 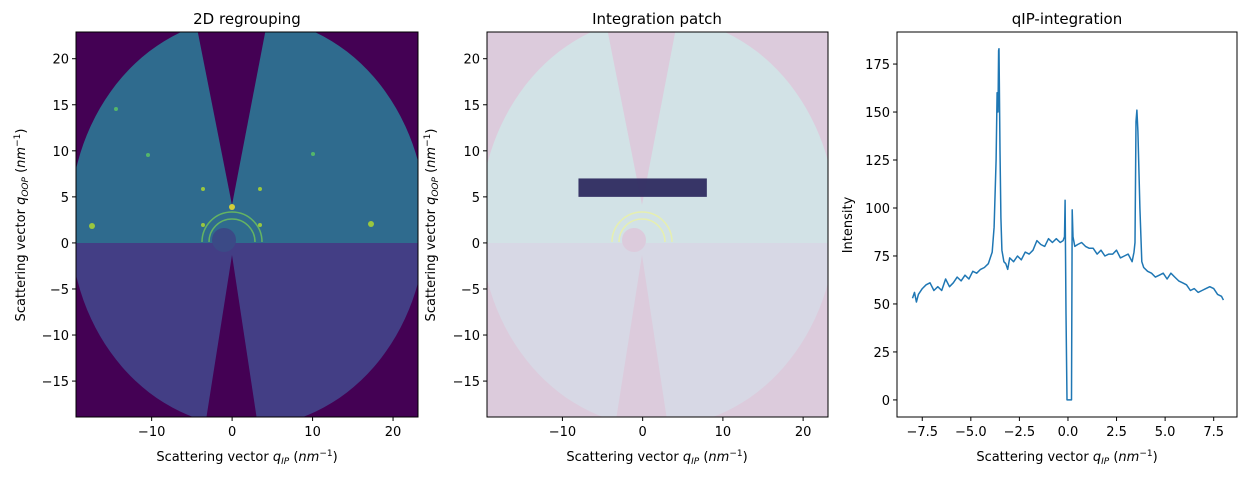 What do you see at coordinates (1068, 432) in the screenshot?
I see `x-tick-label: 0.0` at bounding box center [1068, 432].